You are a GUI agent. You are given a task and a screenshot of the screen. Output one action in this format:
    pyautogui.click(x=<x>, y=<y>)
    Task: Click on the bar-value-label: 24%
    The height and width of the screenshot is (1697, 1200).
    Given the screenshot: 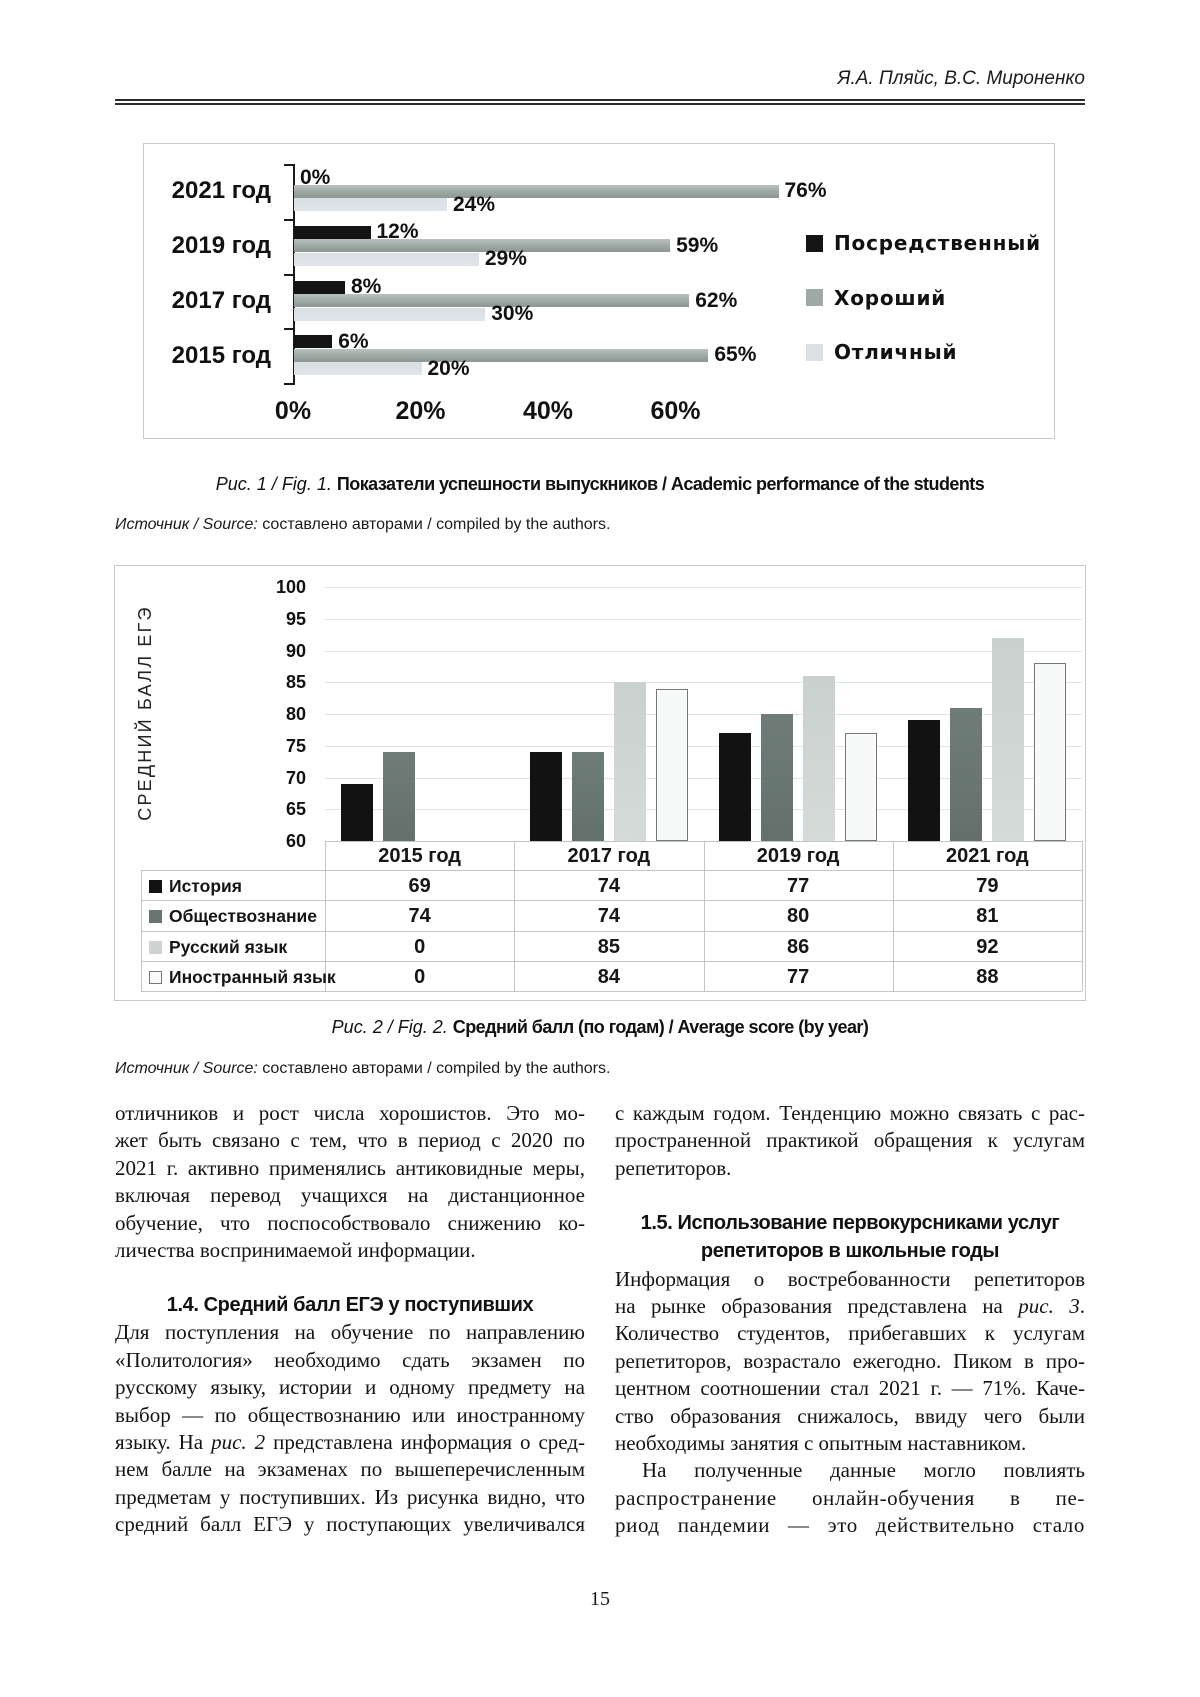 What is the action you would take?
    pyautogui.click(x=474, y=204)
    